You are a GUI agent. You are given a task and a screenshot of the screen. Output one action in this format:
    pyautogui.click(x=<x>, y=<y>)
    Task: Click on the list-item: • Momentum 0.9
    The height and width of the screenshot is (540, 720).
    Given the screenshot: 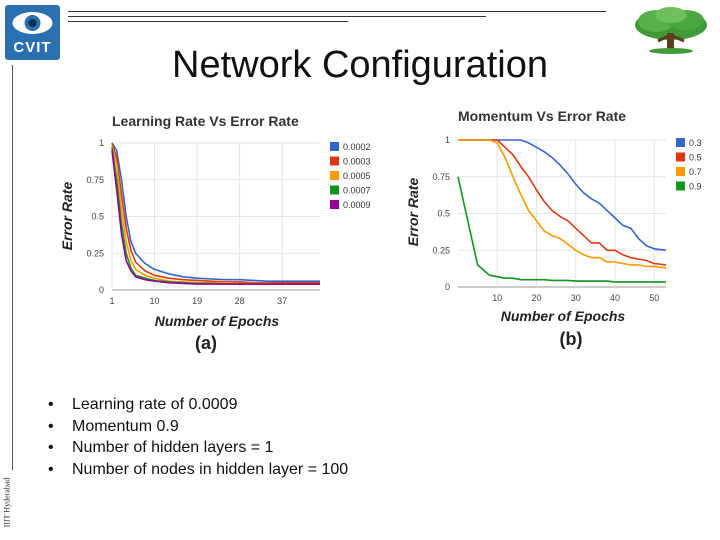 What is the action you would take?
    pyautogui.click(x=198, y=427)
    